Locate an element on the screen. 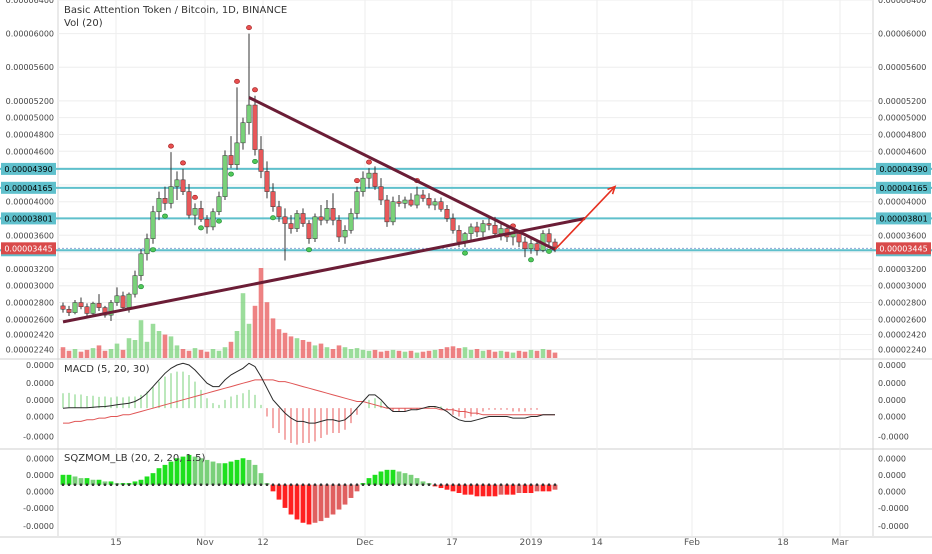  current-price-text: 0.00003445 is located at coordinates (28, 248).